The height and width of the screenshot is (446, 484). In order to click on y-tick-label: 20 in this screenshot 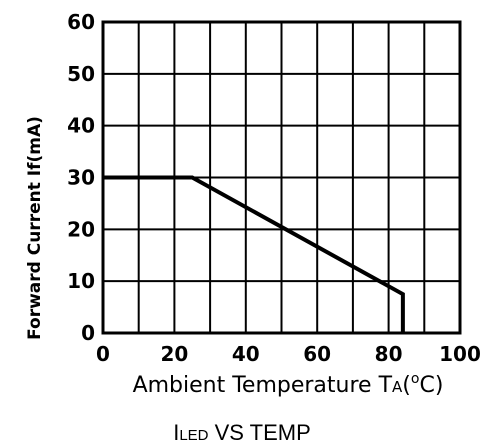, I will do `click(81, 229)`.